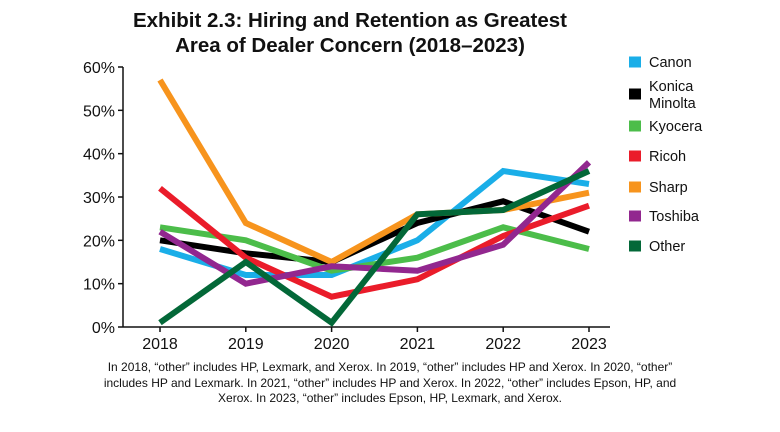  Describe the element at coordinates (635, 126) in the screenshot. I see `legend-swatch-kyocera` at that location.